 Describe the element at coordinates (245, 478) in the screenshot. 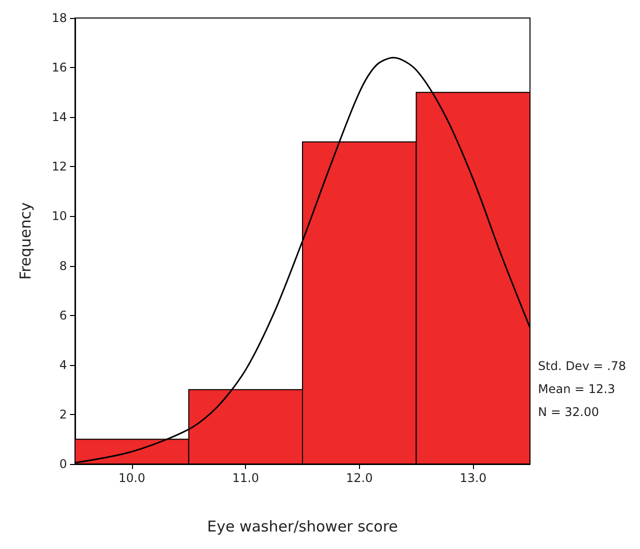

I see `x-tick-label: 11.0` at that location.